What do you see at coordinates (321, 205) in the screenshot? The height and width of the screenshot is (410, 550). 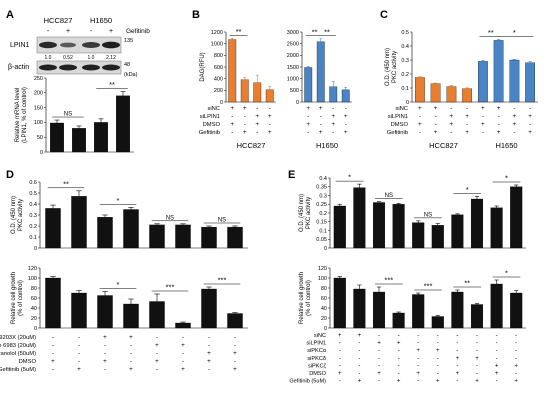 I see `y-tick-label: 0.25` at bounding box center [321, 205].